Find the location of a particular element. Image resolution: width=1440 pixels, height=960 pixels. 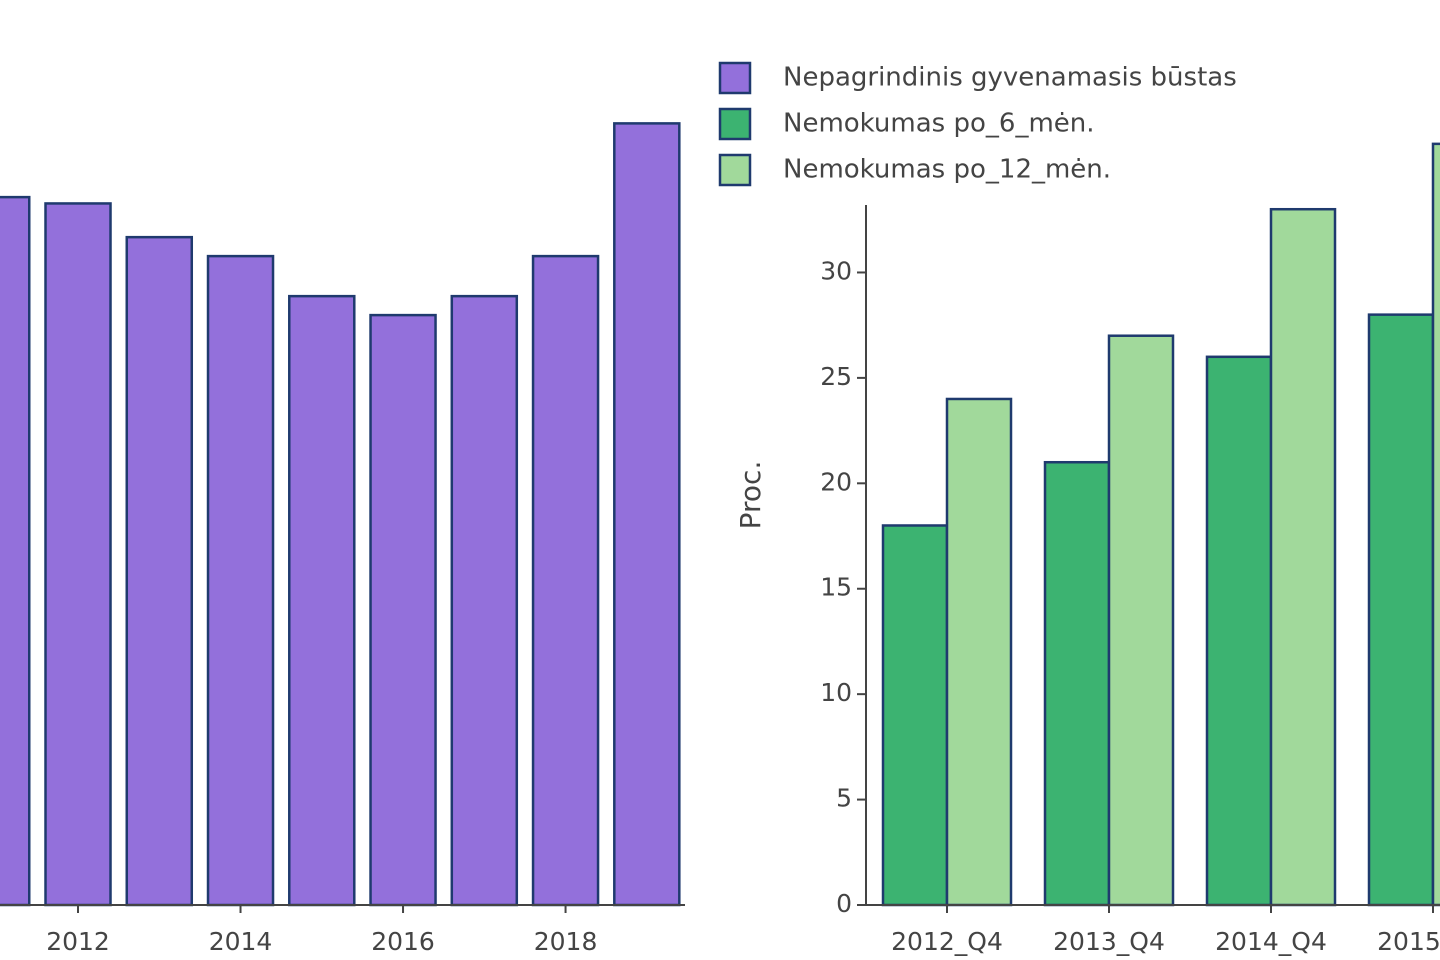

y-tick-label: 5 is located at coordinates (844, 798).